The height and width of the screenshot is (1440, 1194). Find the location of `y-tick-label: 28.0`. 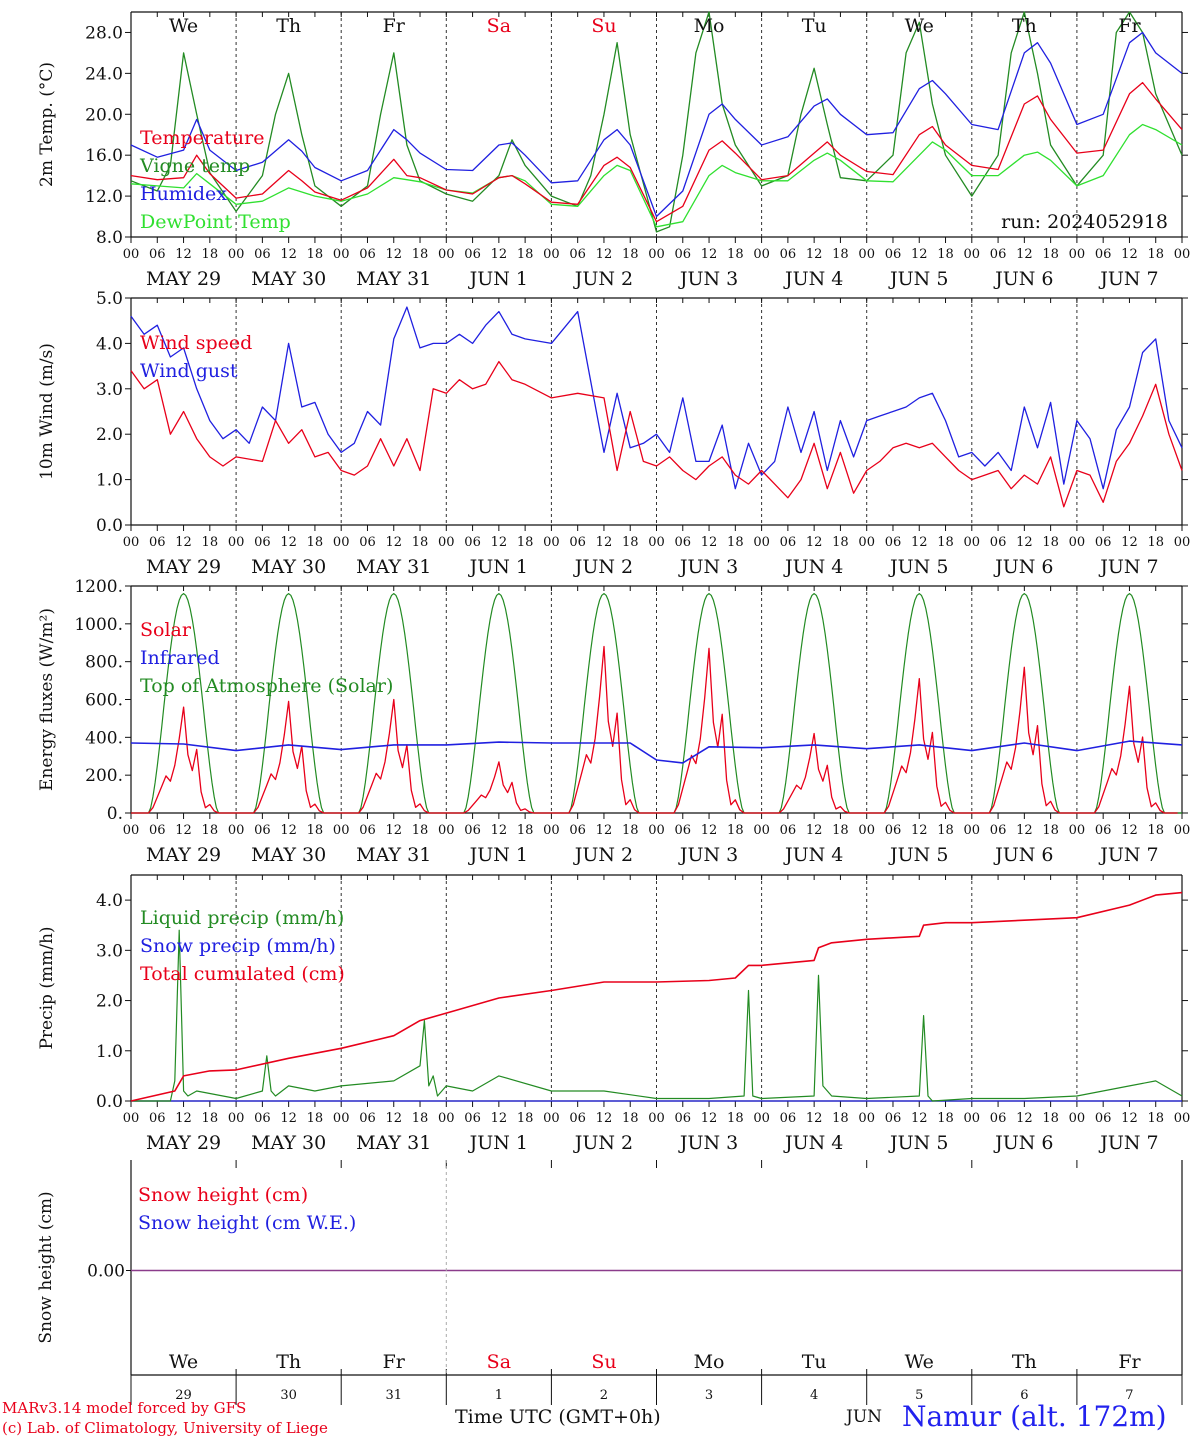

y-tick-label: 28.0 is located at coordinates (104, 33).